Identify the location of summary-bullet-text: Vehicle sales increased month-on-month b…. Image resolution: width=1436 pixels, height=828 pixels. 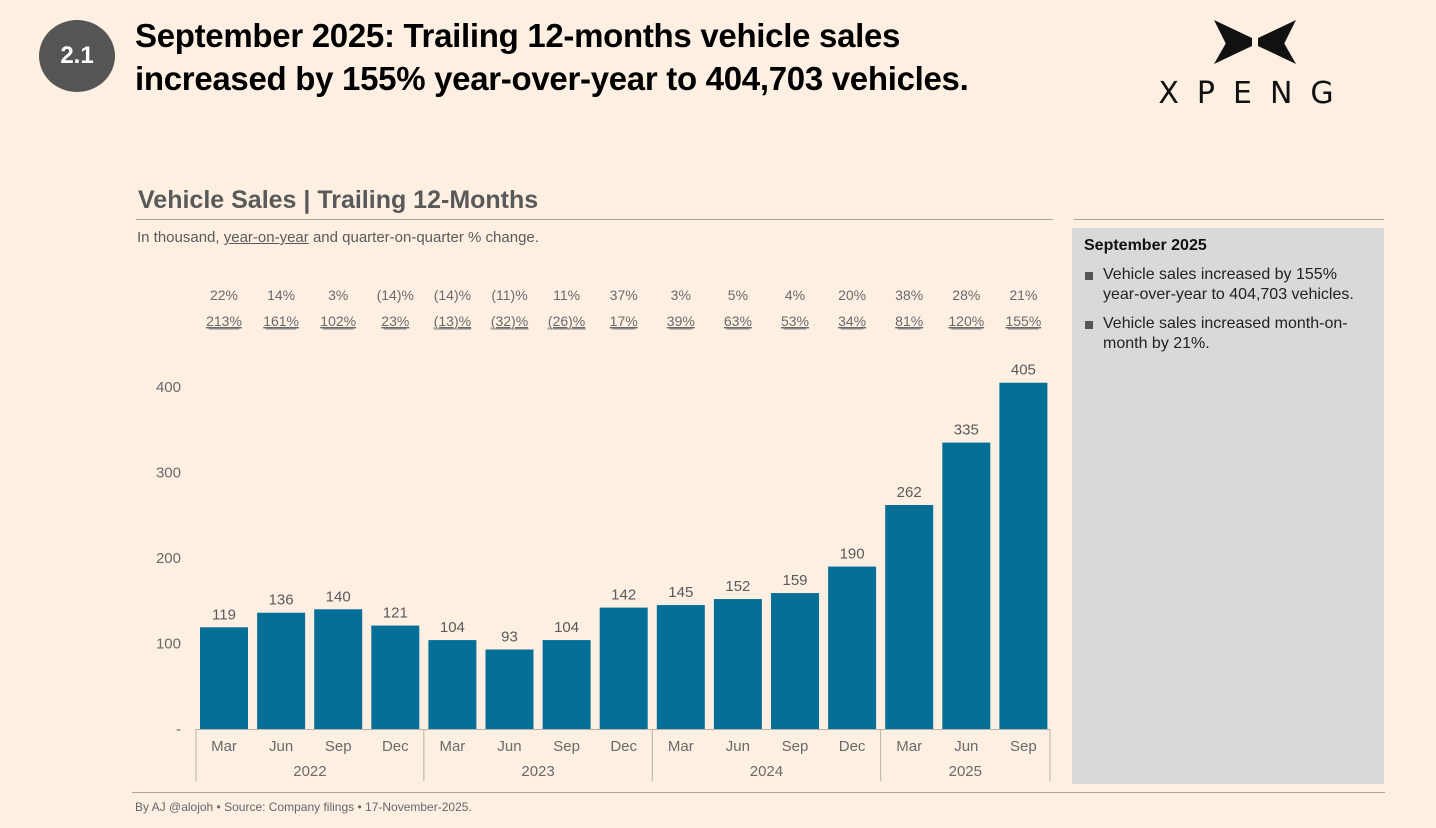
(1225, 333).